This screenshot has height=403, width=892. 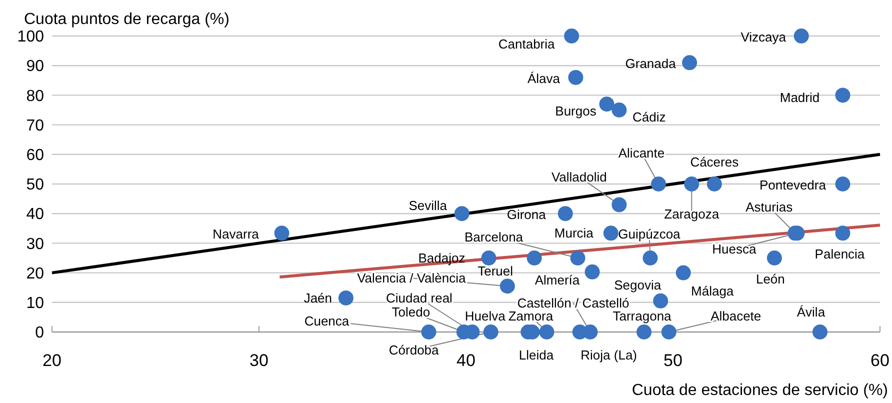 I want to click on annotation: Vizcaya, so click(x=763, y=37).